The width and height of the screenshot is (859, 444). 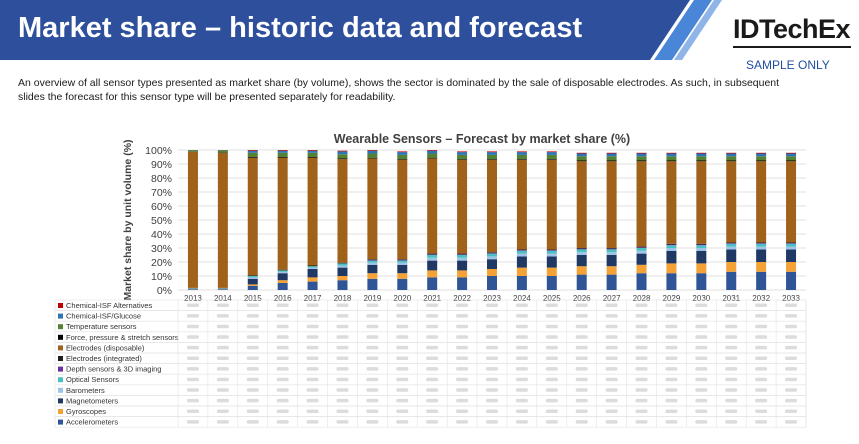 I want to click on header-band, so click(x=361, y=30).